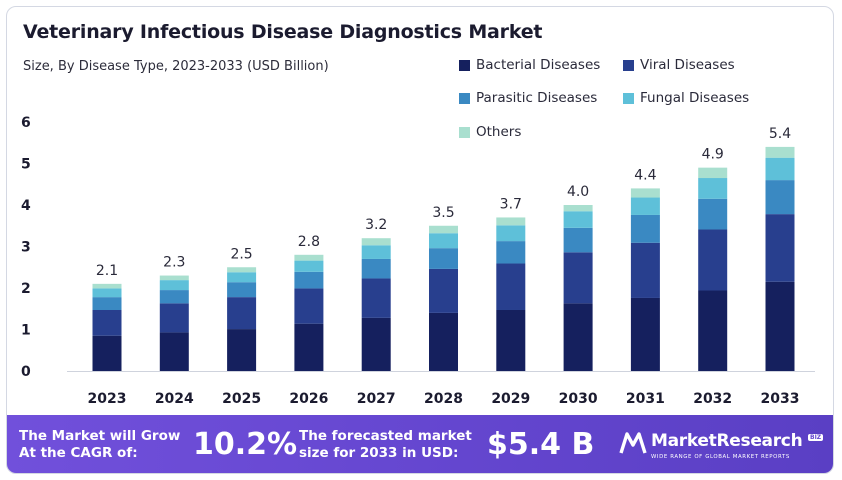 The height and width of the screenshot is (480, 842). Describe the element at coordinates (633, 443) in the screenshot. I see `brand-m-icon` at that location.